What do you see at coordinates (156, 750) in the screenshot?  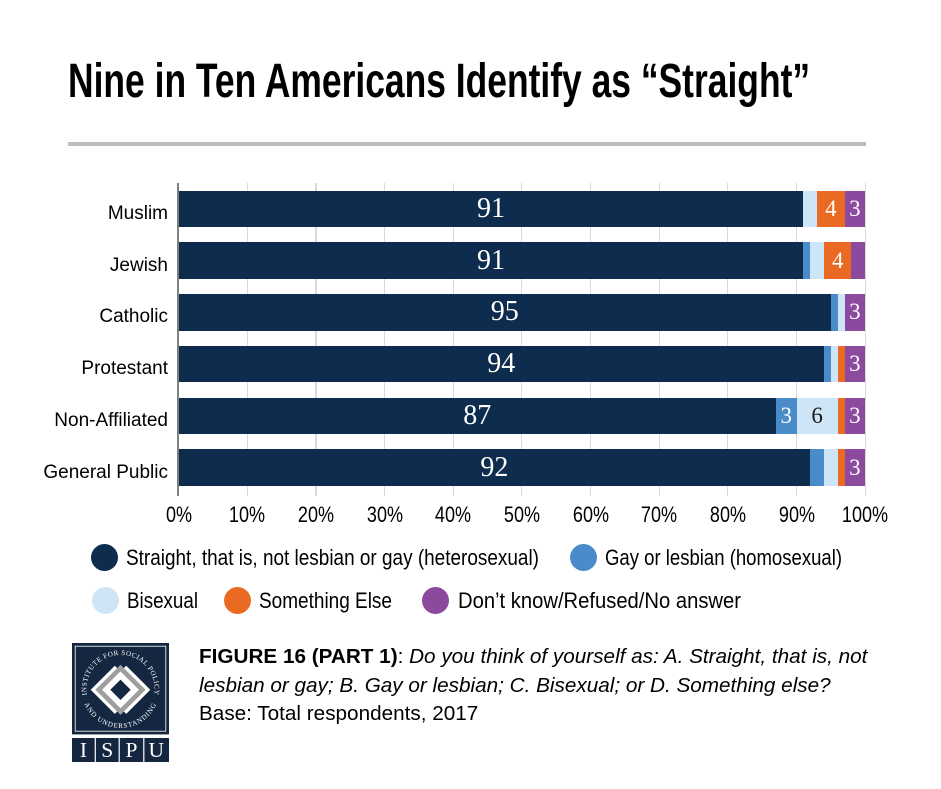 I see `svg-text: U` at bounding box center [156, 750].